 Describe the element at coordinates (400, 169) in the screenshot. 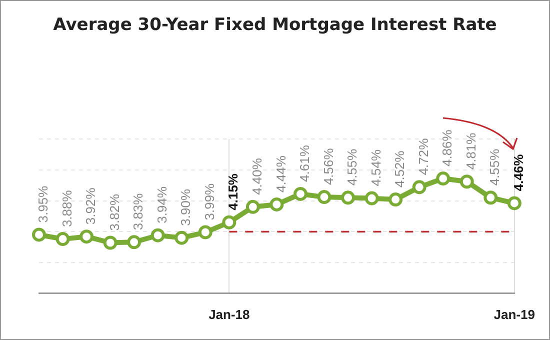

I see `data-label: 4.52%` at that location.